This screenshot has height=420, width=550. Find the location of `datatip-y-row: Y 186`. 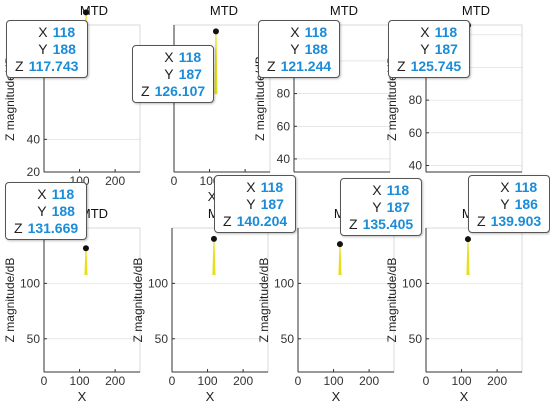

datatip-y-row: Y 186 is located at coordinates (510, 204).